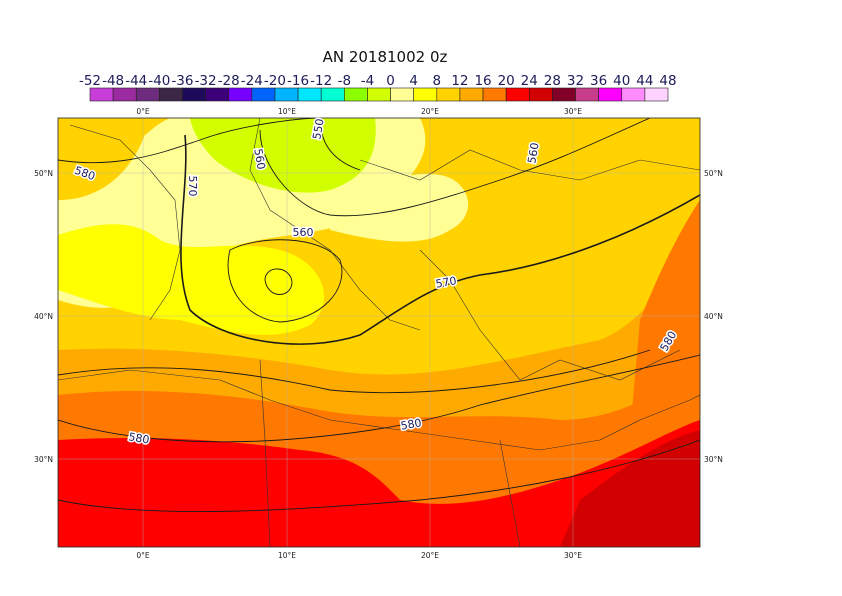  What do you see at coordinates (321, 81) in the screenshot?
I see `colorbar-label: -12` at bounding box center [321, 81].